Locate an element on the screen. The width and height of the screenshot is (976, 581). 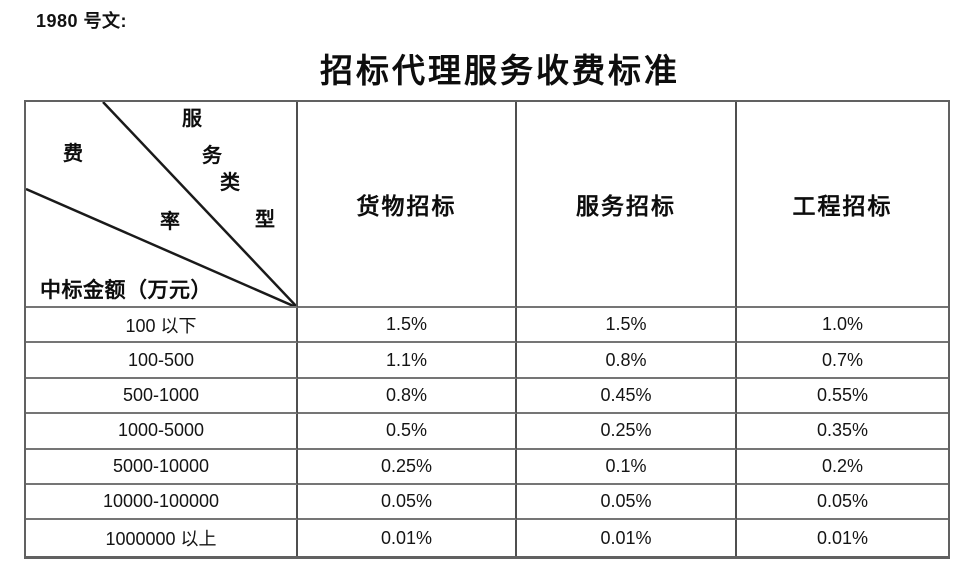
fee-value: 0.45% is located at coordinates (627, 396).